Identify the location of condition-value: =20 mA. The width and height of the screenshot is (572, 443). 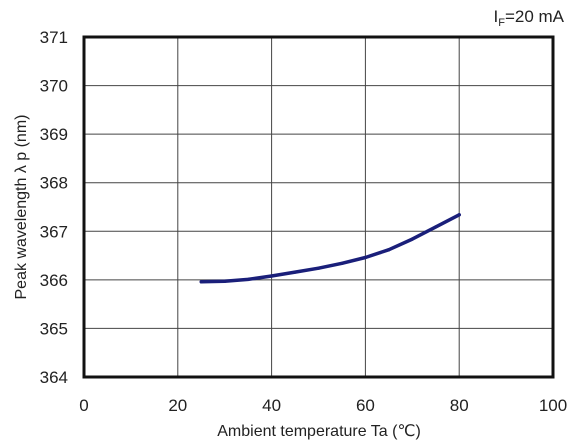
(535, 16).